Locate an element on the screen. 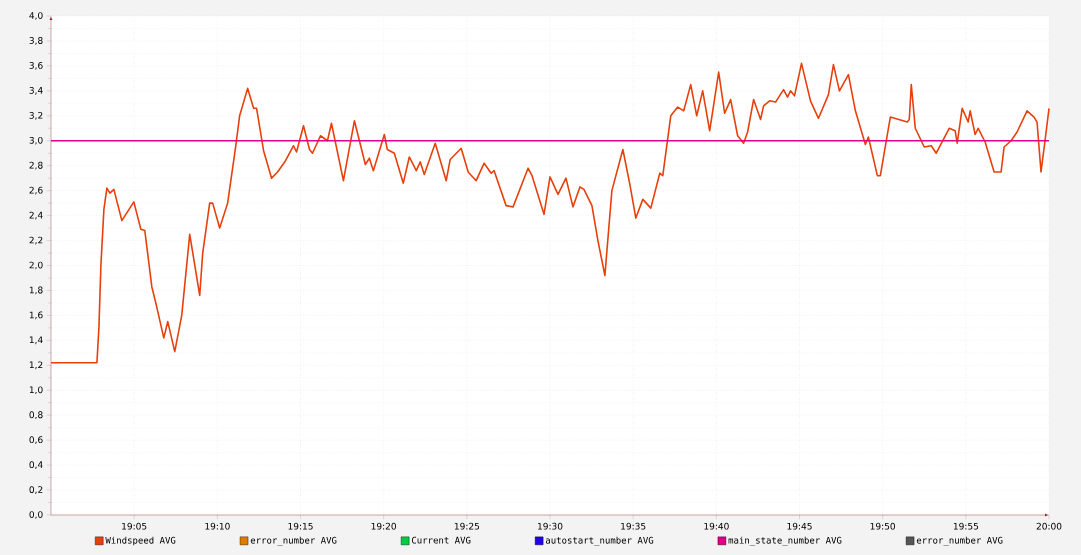  y-tick-label: 3,2 is located at coordinates (36, 115).